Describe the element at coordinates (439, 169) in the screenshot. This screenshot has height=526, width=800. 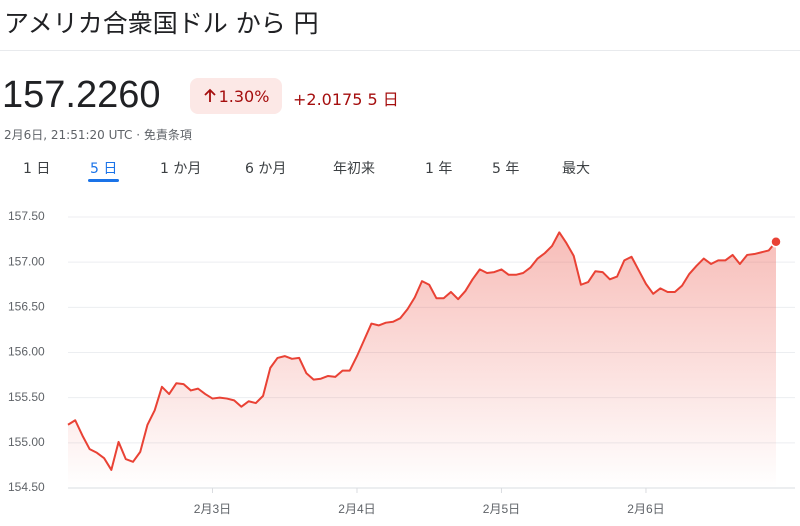
I see `tab: 1 年` at that location.